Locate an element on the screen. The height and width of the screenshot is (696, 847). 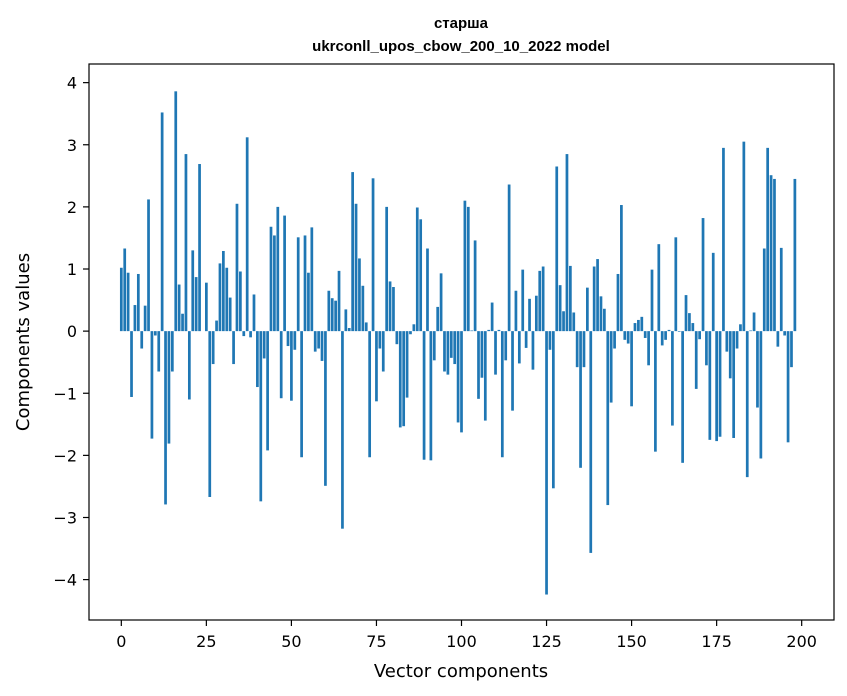
x-tick-label: 25 is located at coordinates (206, 641).